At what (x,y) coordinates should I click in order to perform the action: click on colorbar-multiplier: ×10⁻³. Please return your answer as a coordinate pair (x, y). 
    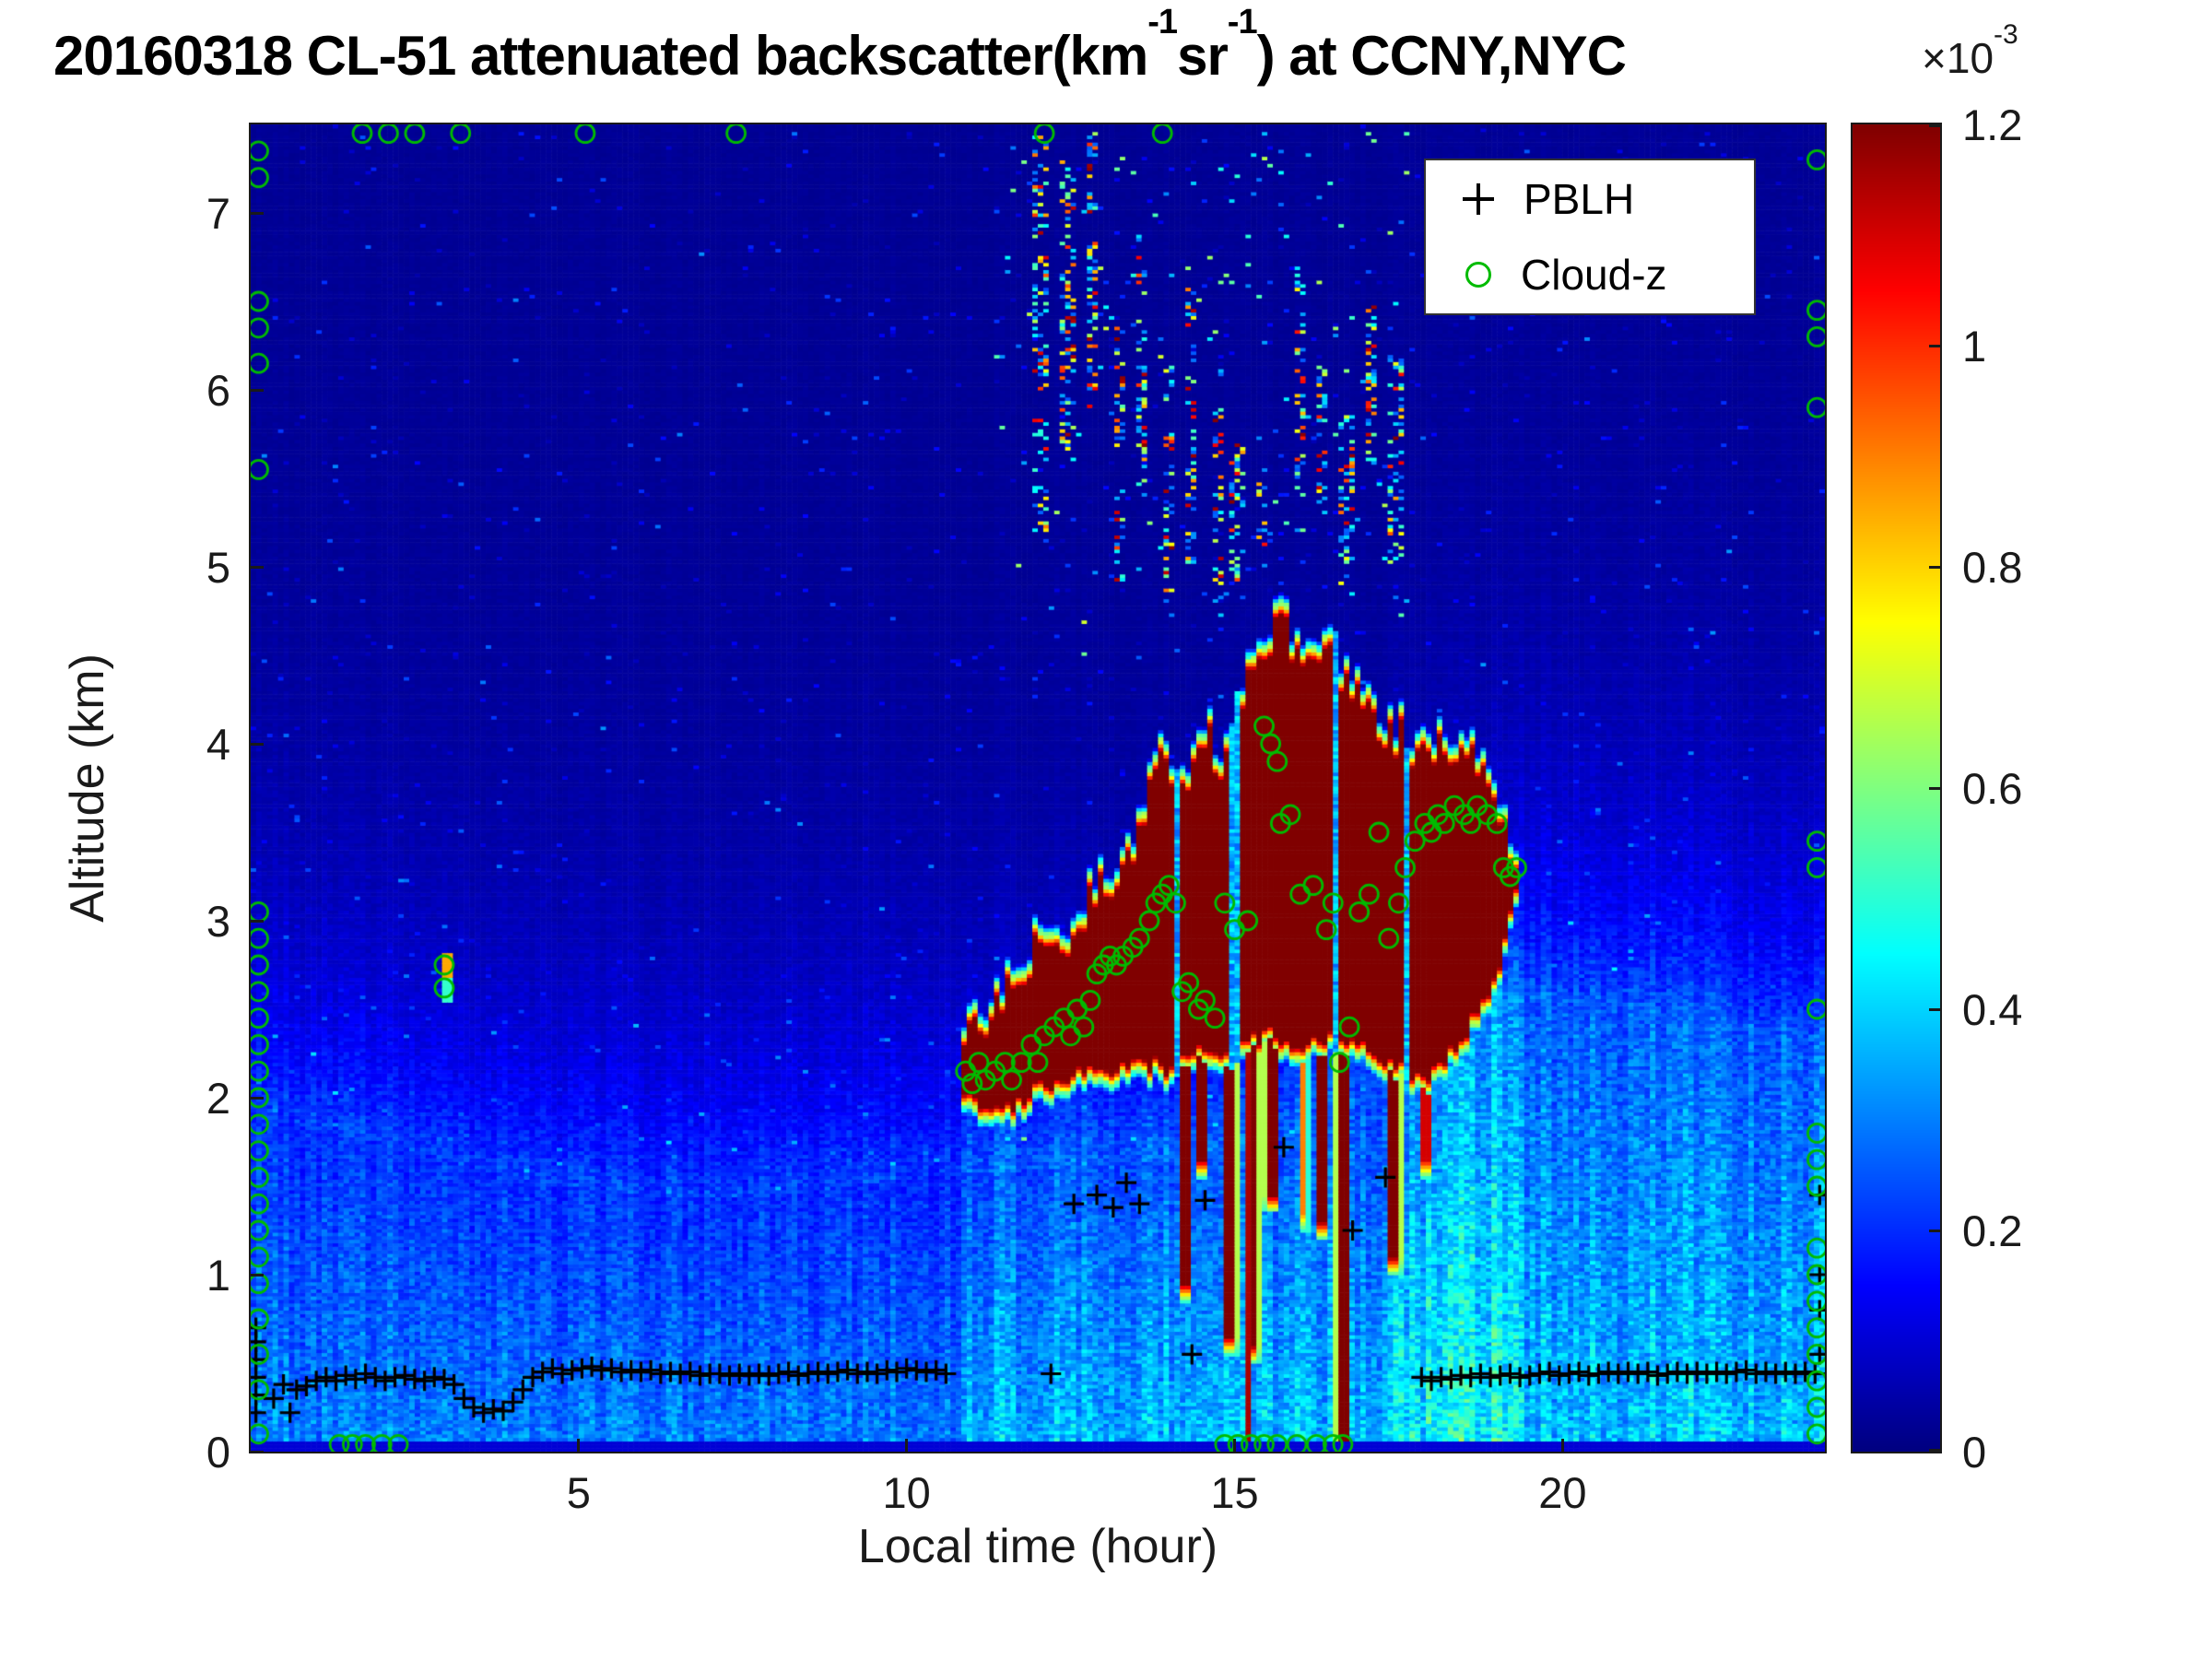
    Looking at the image, I should click on (1970, 51).